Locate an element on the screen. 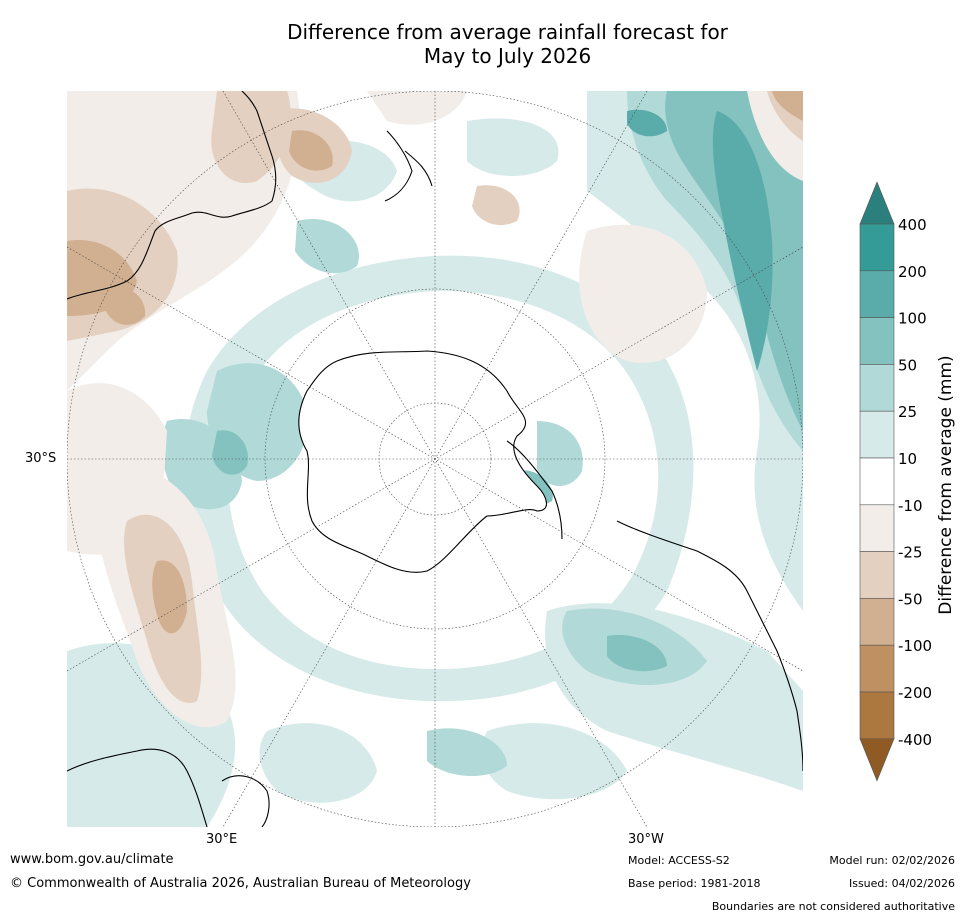 The width and height of the screenshot is (965, 919). colorbar-tick-label: -50 is located at coordinates (910, 599).